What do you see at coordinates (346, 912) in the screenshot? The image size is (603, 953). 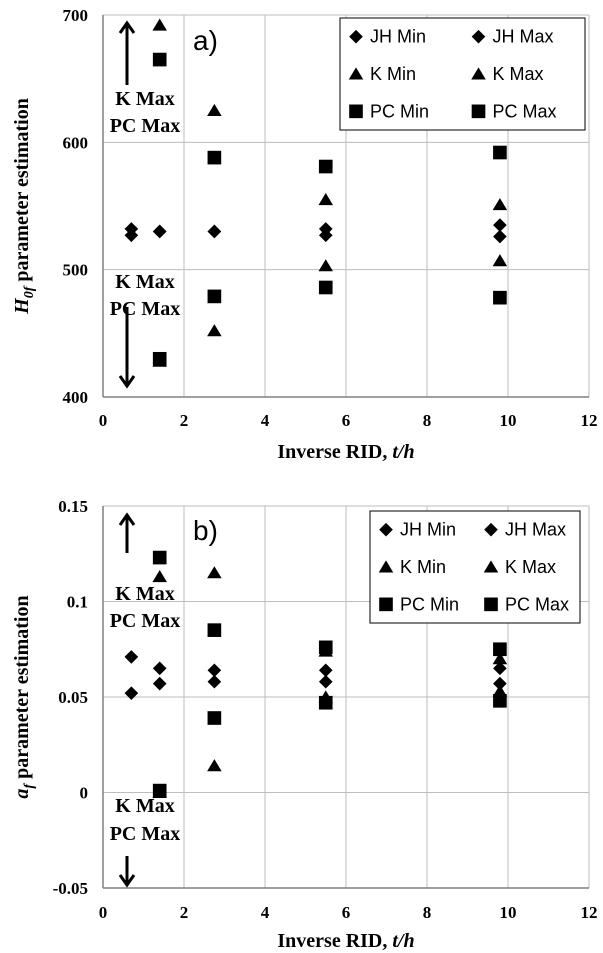 I see `x-tick-label: 6` at bounding box center [346, 912].